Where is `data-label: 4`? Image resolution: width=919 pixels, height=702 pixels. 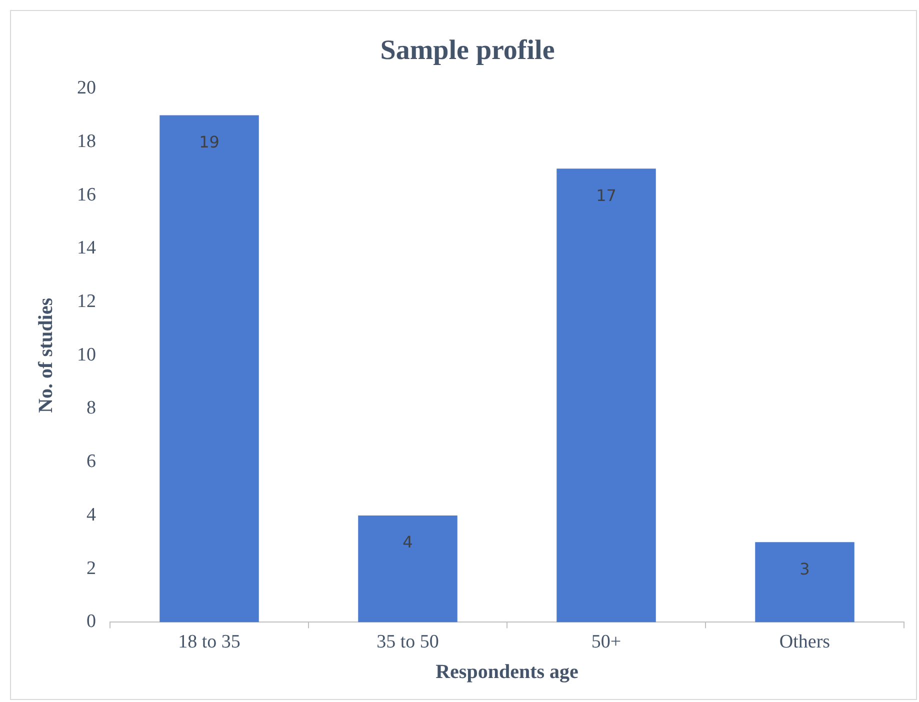
data-label: 4 is located at coordinates (407, 542).